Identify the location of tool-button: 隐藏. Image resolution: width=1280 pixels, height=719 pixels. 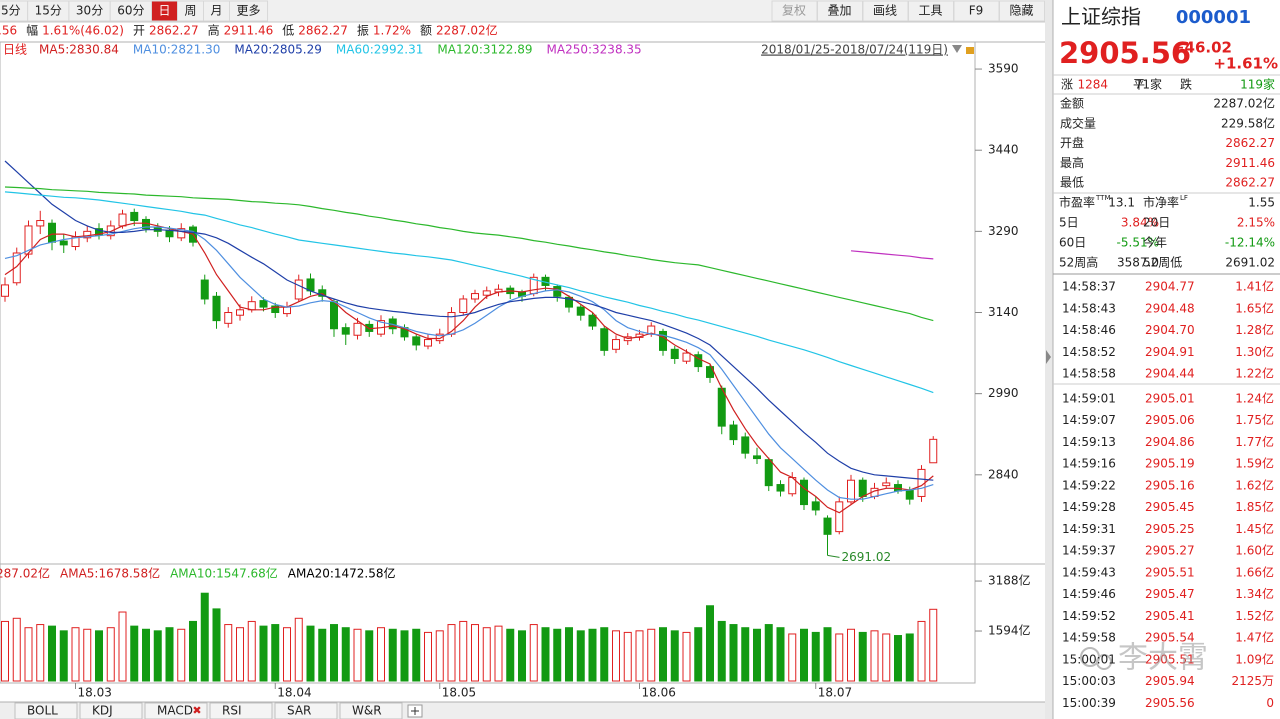
(1021, 11).